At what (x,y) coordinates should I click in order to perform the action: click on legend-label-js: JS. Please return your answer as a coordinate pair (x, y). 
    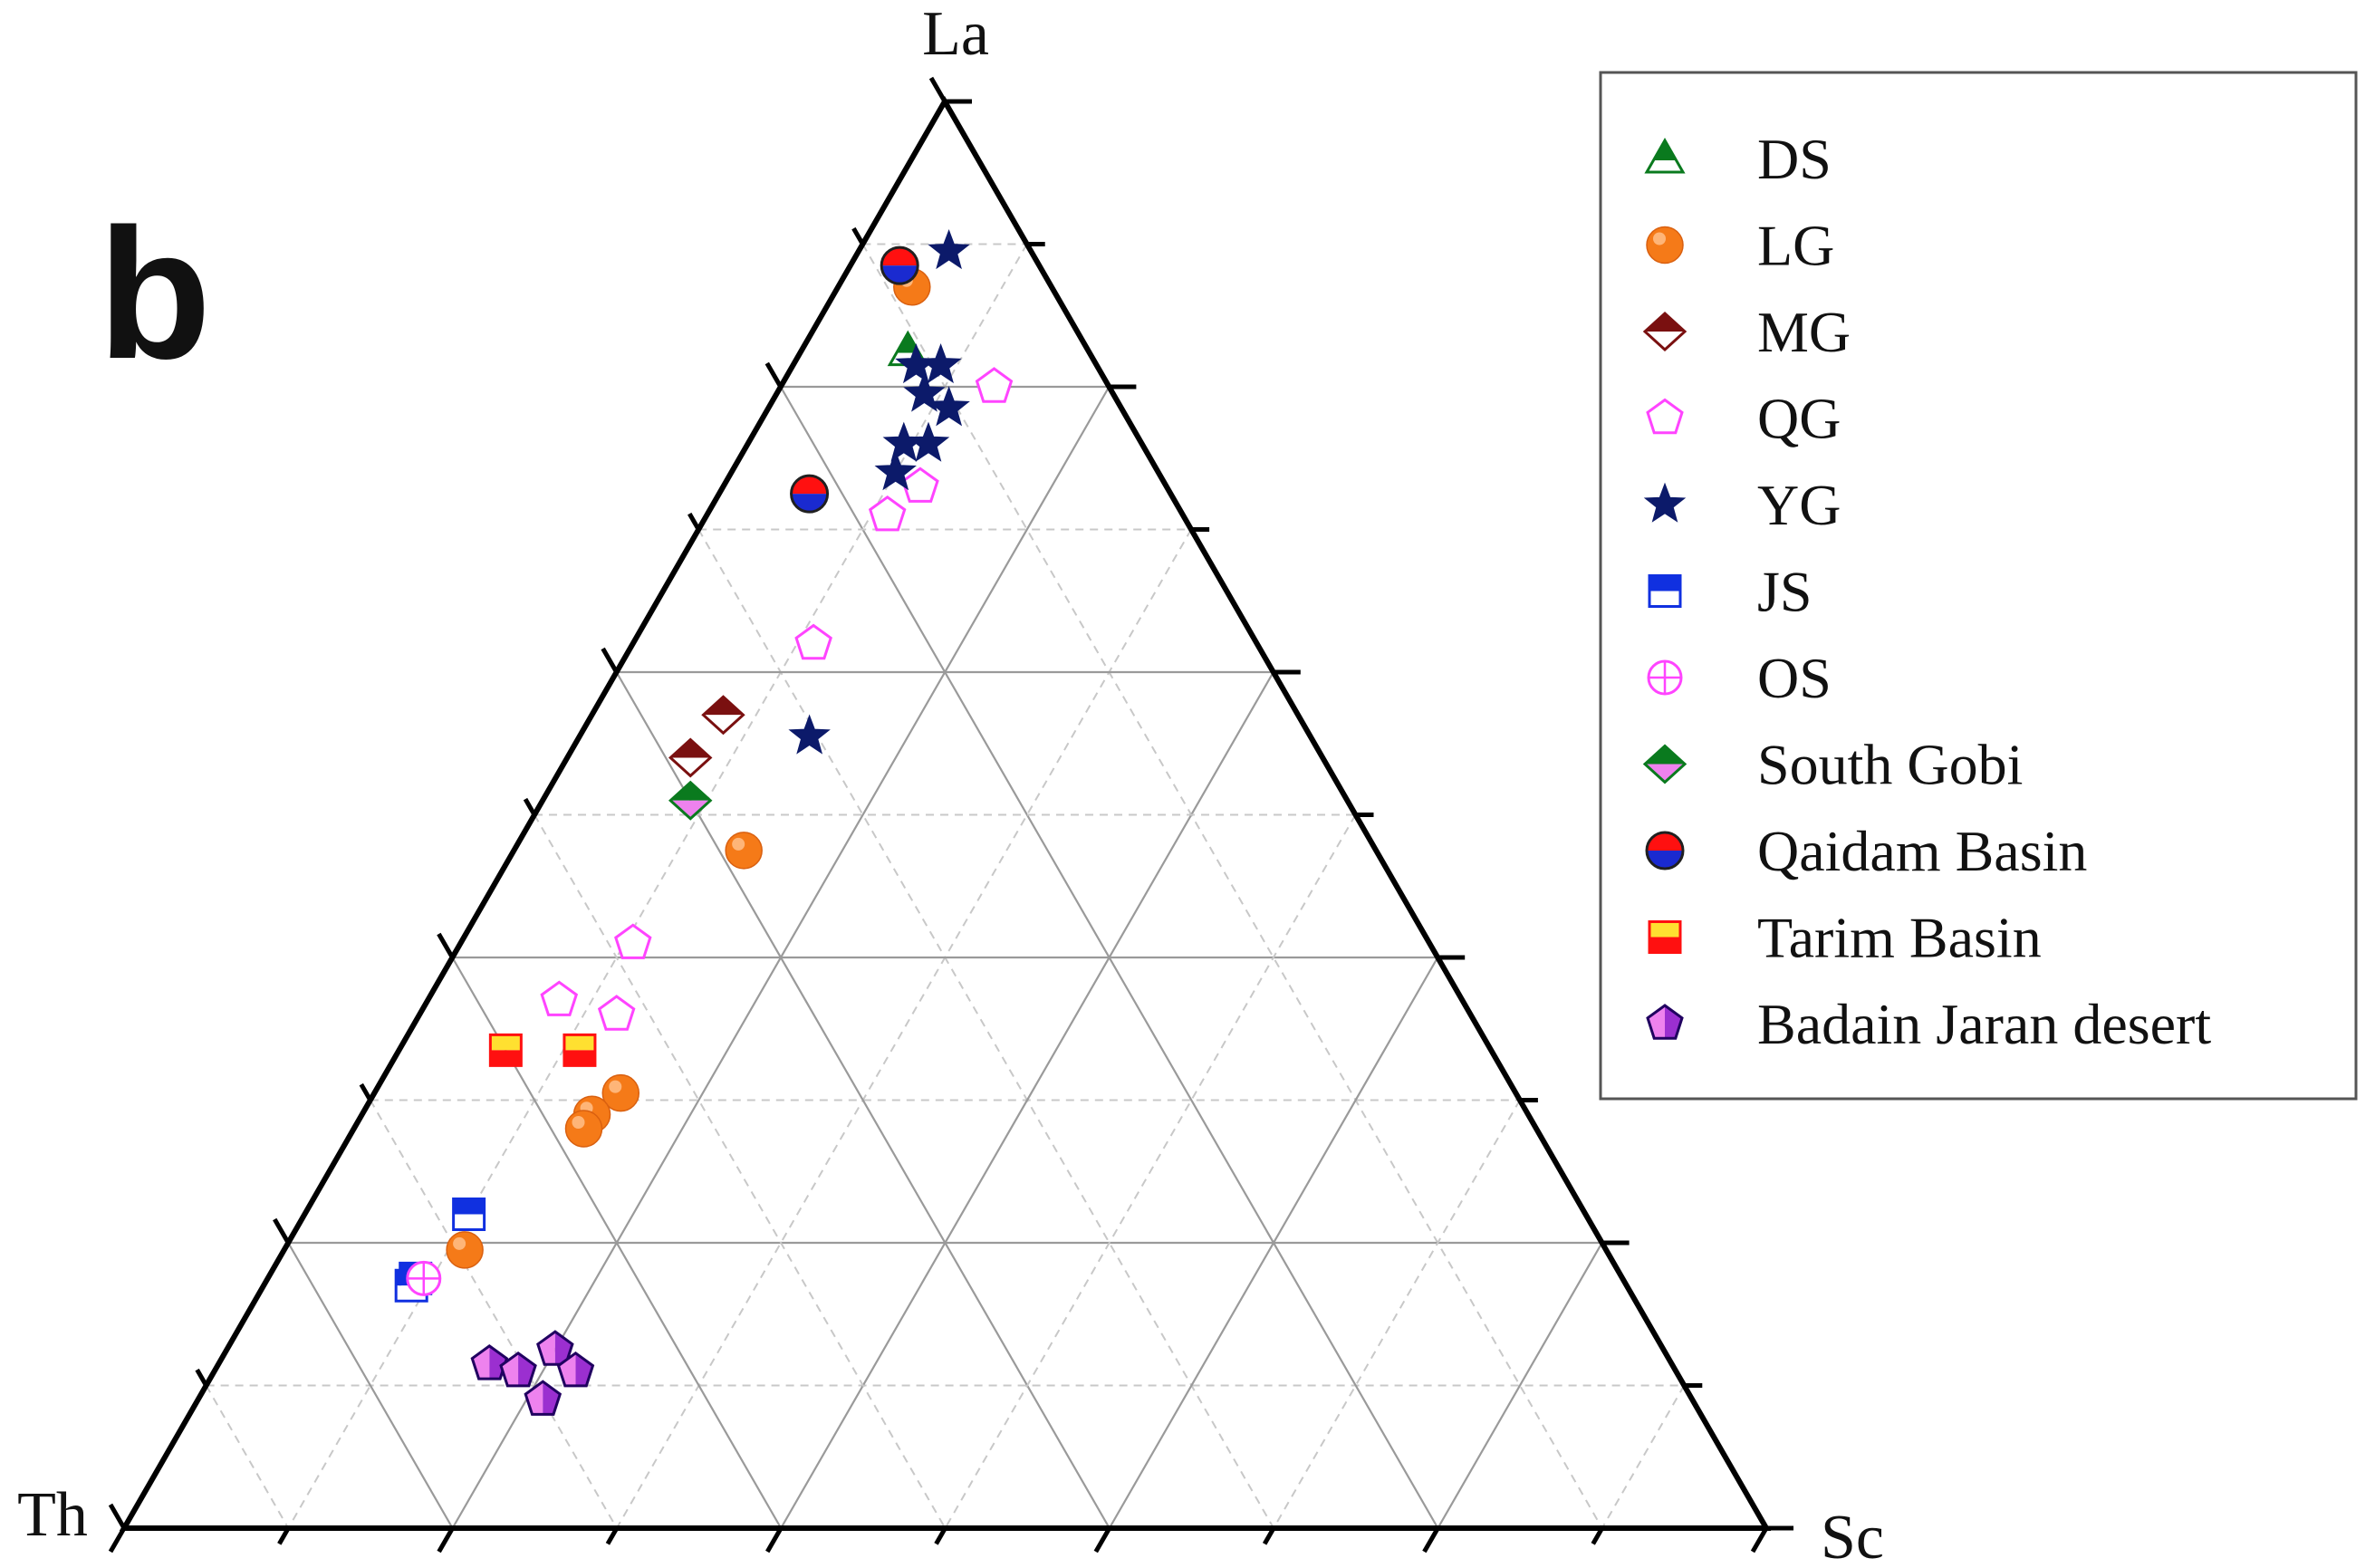
    Looking at the image, I should click on (1785, 592).